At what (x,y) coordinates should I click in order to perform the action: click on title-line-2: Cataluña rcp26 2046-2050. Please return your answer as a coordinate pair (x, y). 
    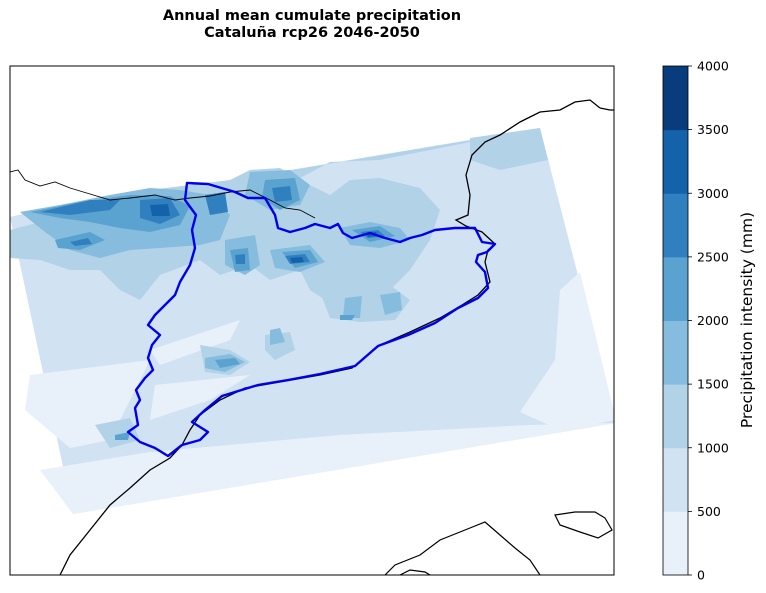
    Looking at the image, I should click on (312, 33).